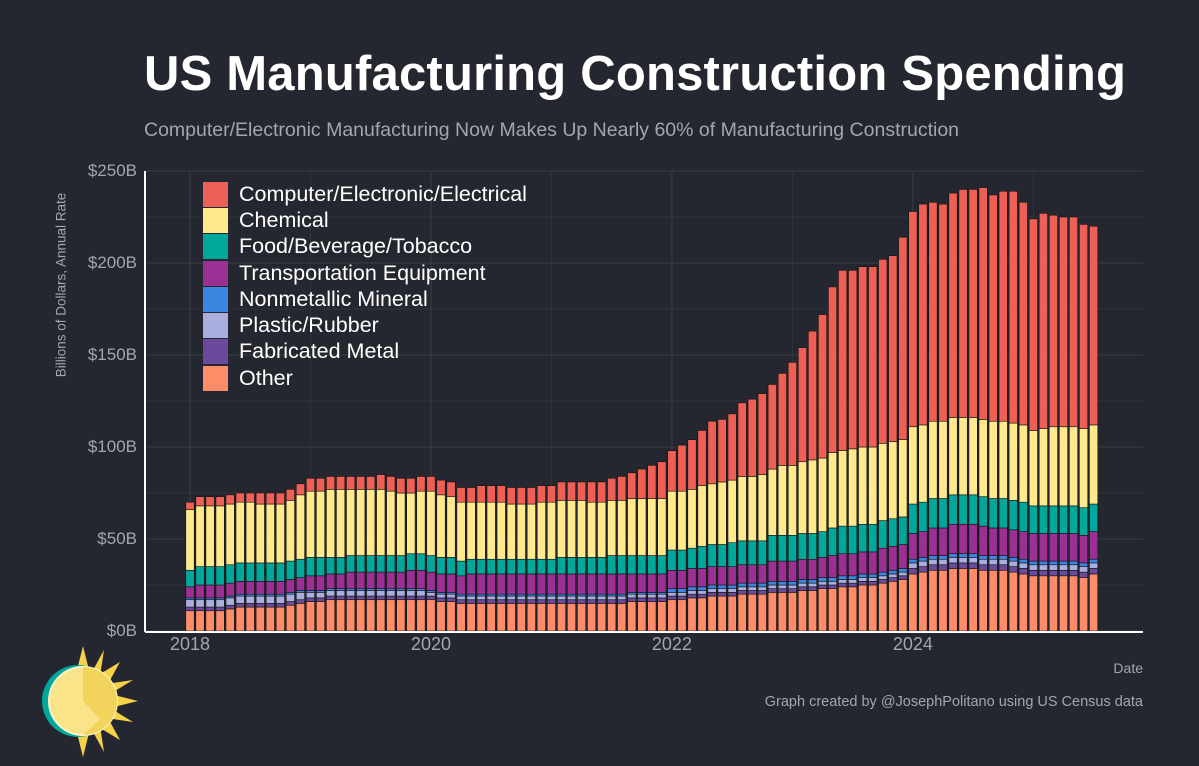 The image size is (1199, 766). Describe the element at coordinates (90, 701) in the screenshot. I see `sun-logo-icon` at that location.